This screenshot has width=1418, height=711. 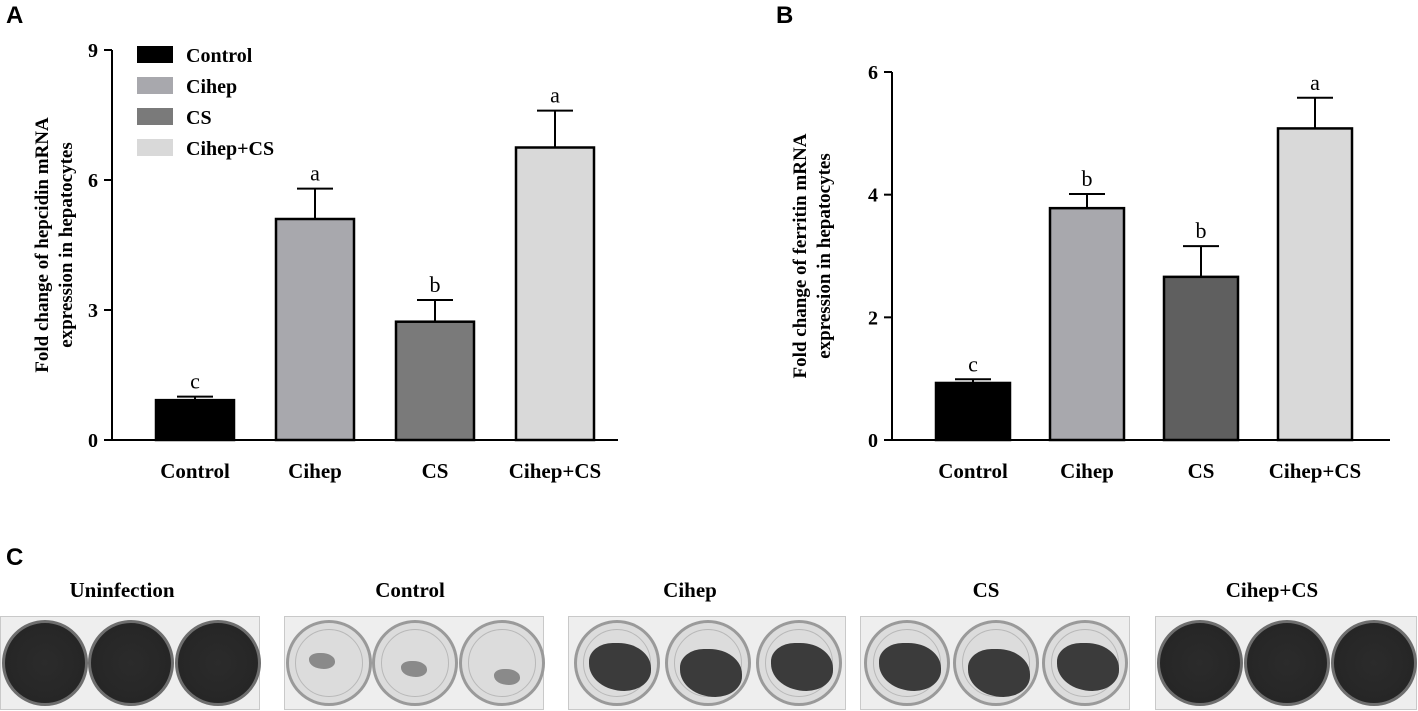 I want to click on chart-b-significance-label: a, so click(x=1315, y=82).